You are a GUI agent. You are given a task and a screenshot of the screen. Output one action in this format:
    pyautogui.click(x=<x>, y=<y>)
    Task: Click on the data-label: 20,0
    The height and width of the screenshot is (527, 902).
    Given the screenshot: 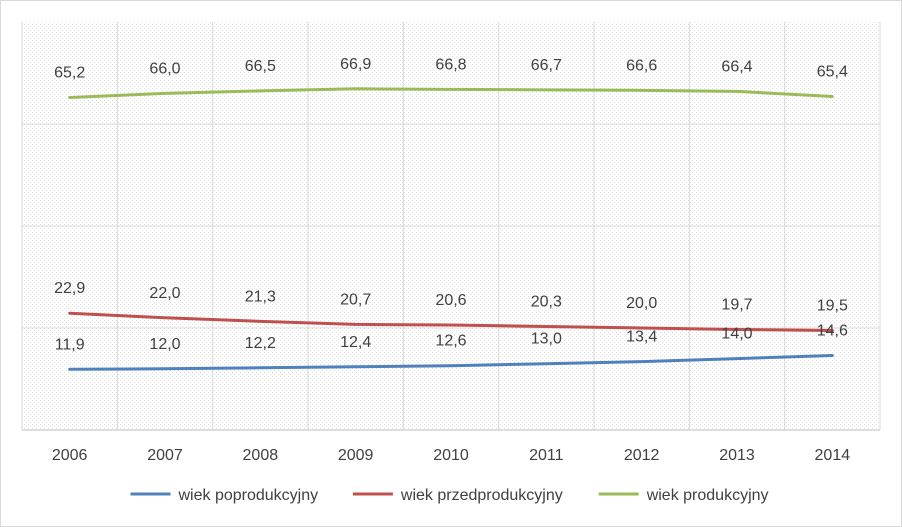 What is the action you would take?
    pyautogui.click(x=641, y=303)
    